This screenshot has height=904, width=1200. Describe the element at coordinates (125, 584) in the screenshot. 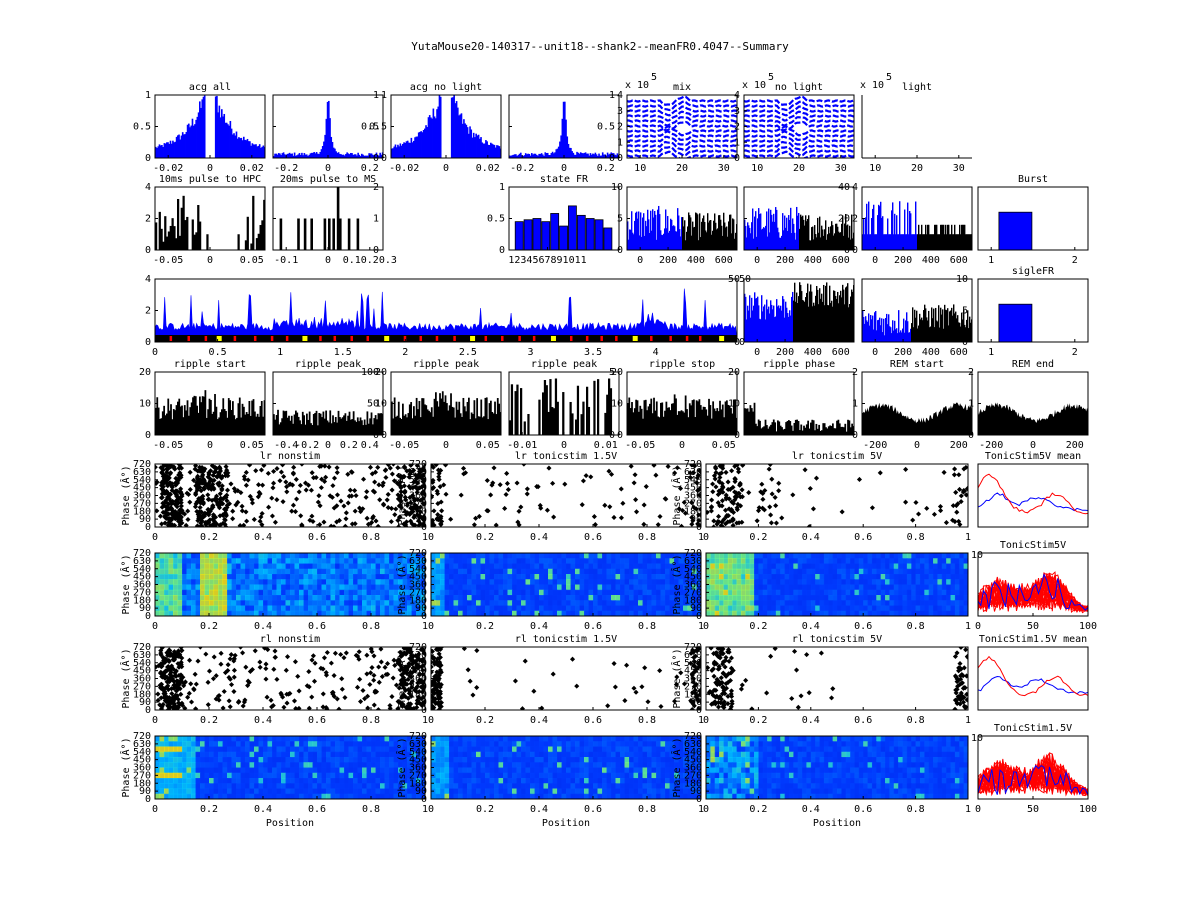

I see `y-axis-label: Phase (Â°)` at that location.